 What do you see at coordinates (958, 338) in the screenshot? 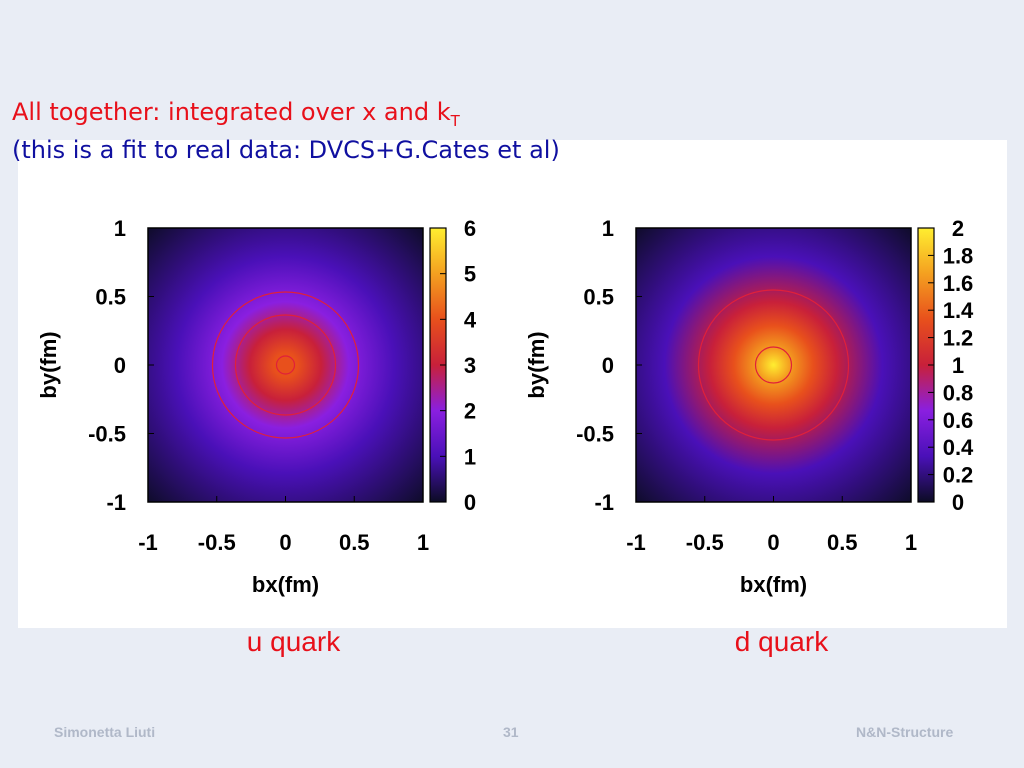
I see `colorbar-tick-label: 1.2` at bounding box center [958, 338].